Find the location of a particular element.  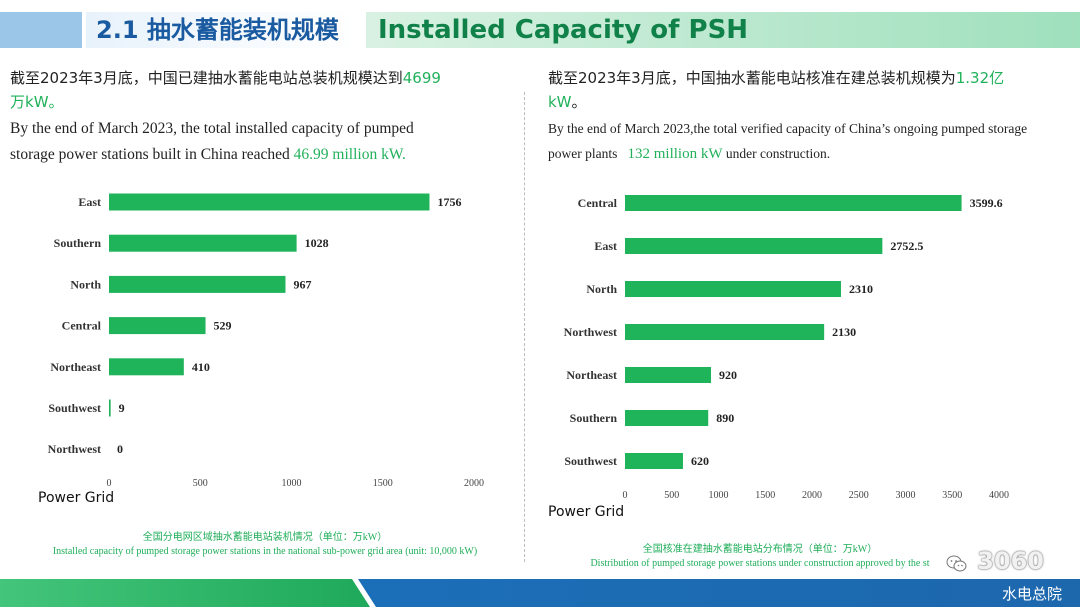

left-zh-text: 截至2023年3月底，中国已建抽水蓄能电站总装机规模达到 is located at coordinates (206, 78).